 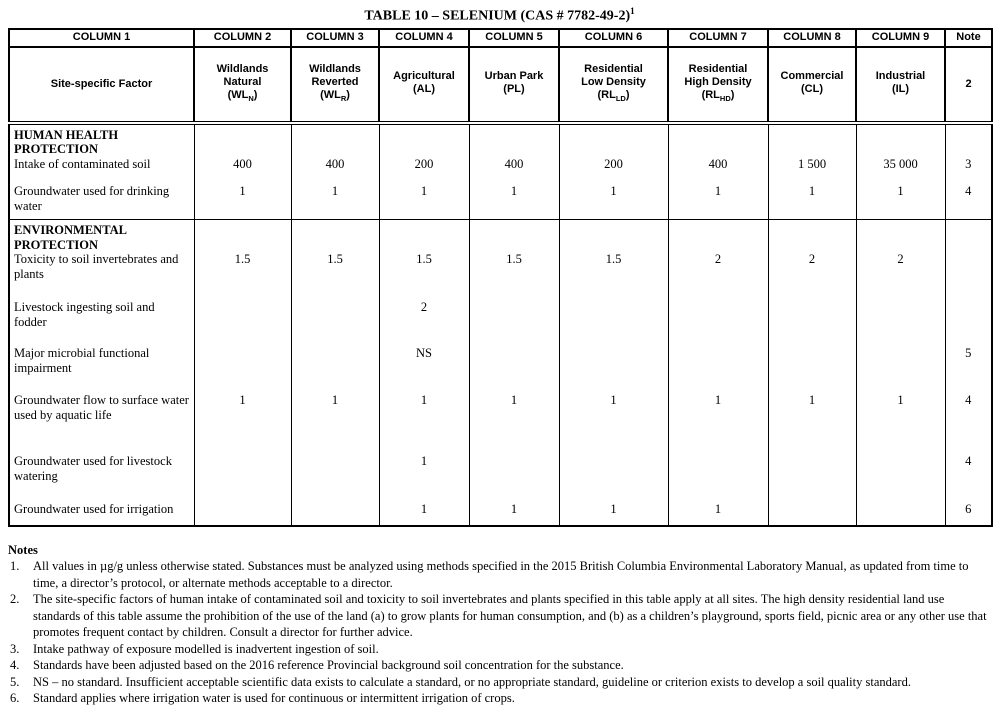 I want to click on land-use-name: Residential Low Density, so click(x=613, y=76).